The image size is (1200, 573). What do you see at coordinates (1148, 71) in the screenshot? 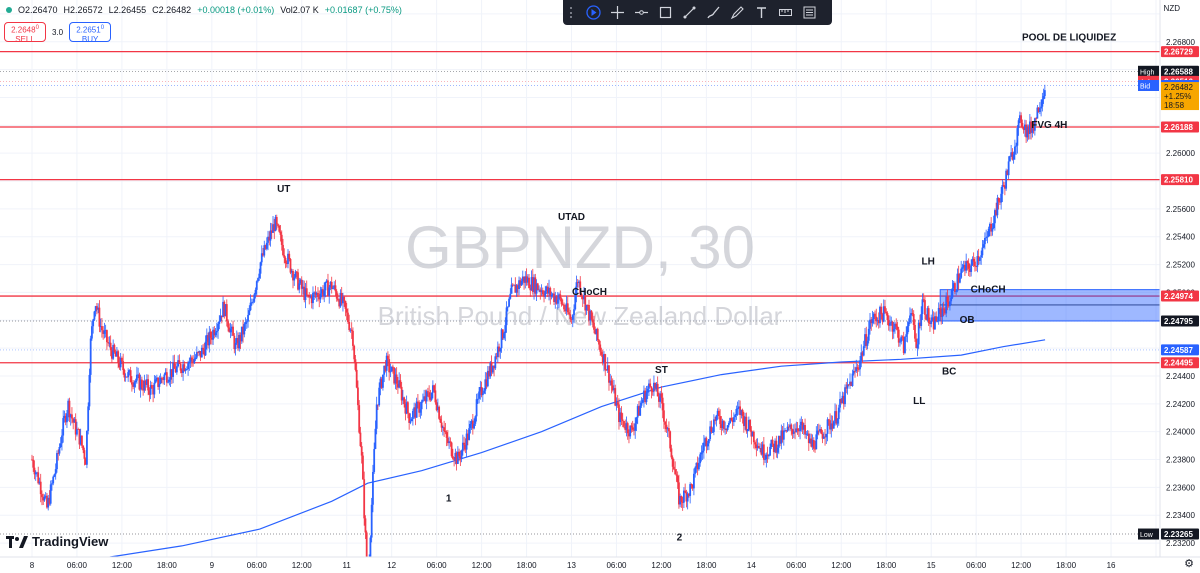
I see `price-tag-name-bg` at bounding box center [1148, 71].